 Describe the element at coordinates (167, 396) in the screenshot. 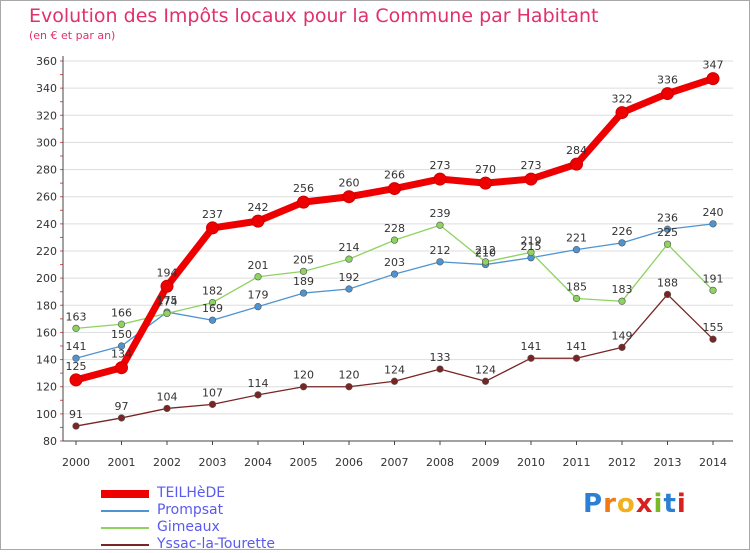

I see `data-label: 104` at that location.